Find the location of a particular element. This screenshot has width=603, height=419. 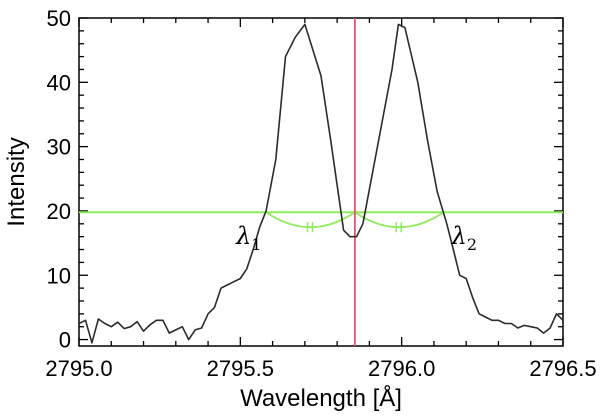

x-tick-label: 2795.5 is located at coordinates (240, 368).